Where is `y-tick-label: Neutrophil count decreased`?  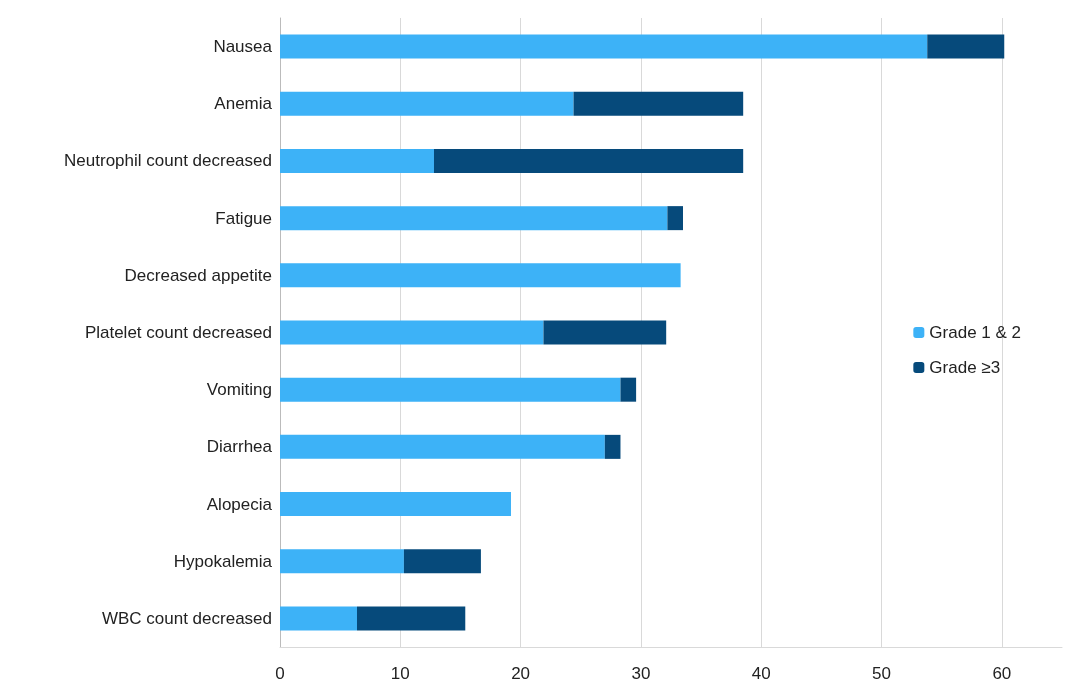
y-tick-label: Neutrophil count decreased is located at coordinates (168, 161).